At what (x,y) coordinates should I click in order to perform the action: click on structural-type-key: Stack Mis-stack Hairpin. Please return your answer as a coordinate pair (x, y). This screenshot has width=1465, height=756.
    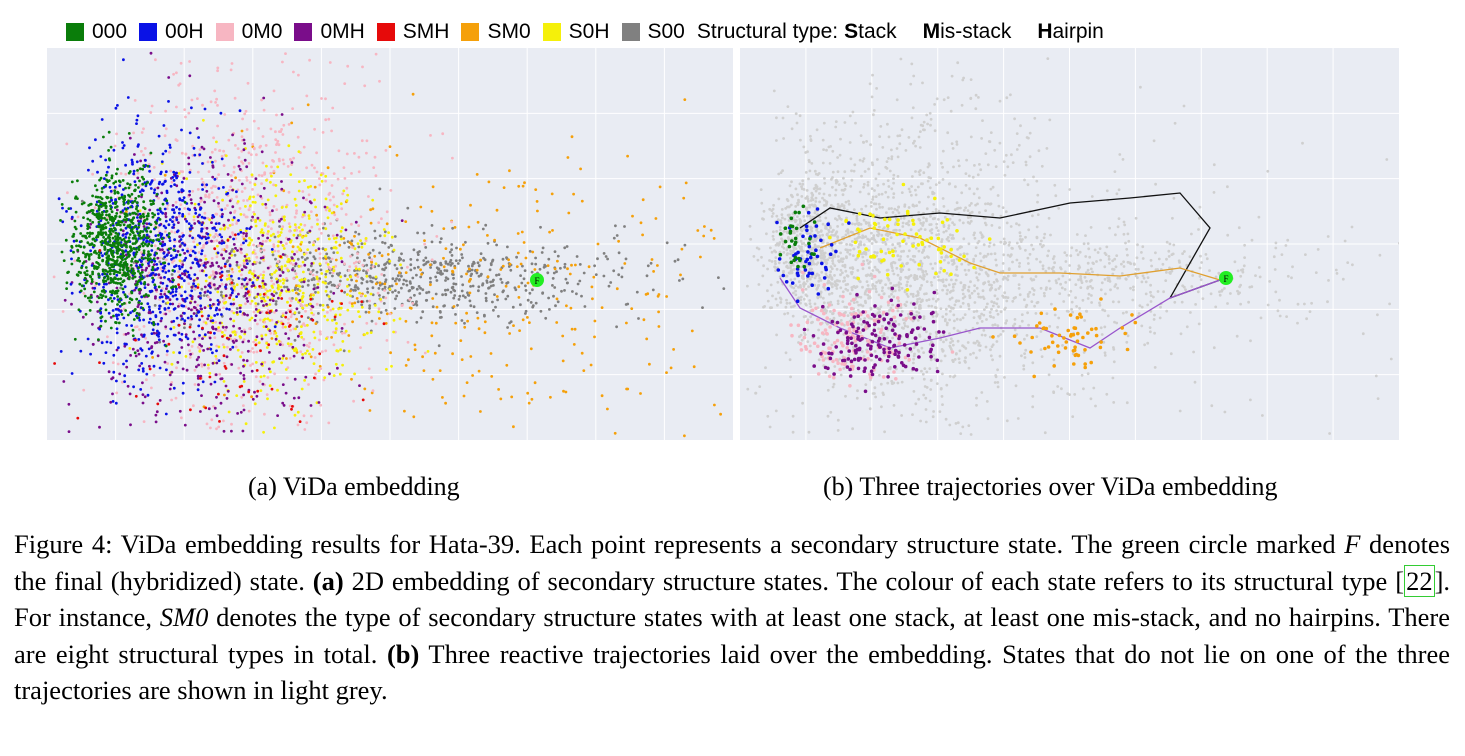
    Looking at the image, I should click on (974, 32).